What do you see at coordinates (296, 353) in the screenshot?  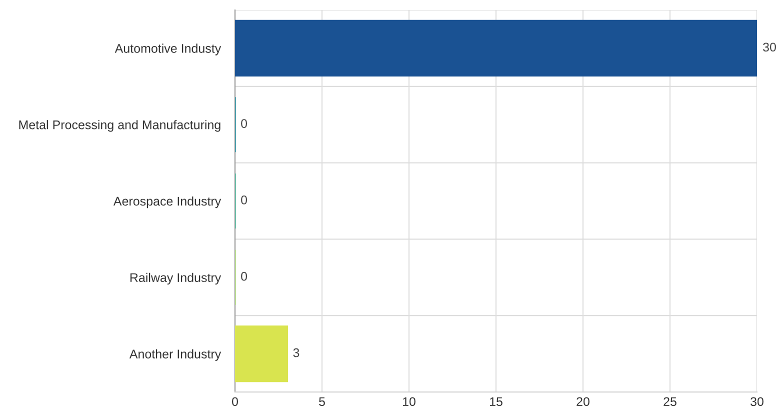 I see `data-label: 3` at bounding box center [296, 353].